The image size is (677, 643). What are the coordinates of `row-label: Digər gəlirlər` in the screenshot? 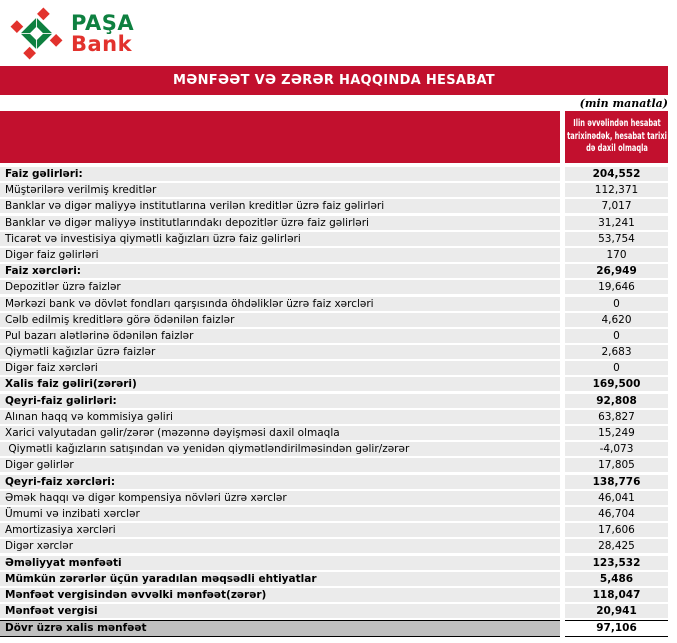 It's located at (280, 465).